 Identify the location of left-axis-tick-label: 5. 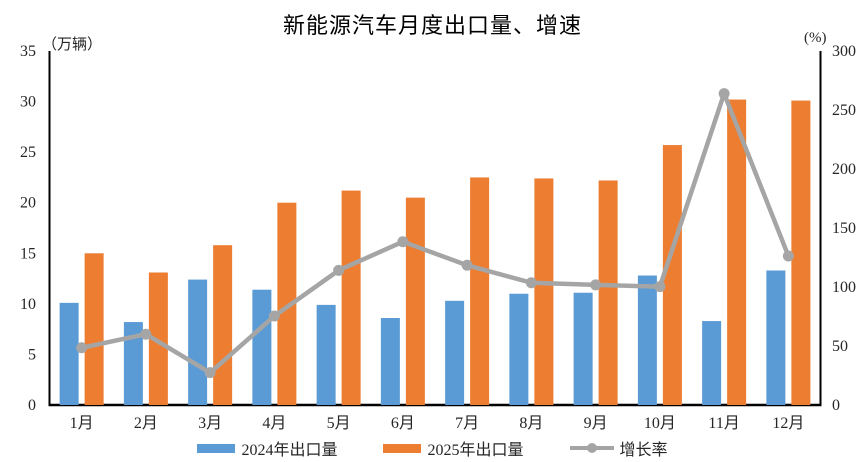
(32, 354).